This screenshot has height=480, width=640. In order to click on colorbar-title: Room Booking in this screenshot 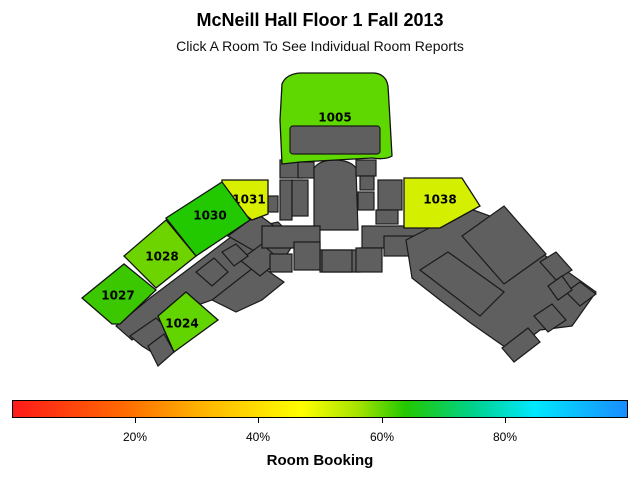, I will do `click(320, 460)`.